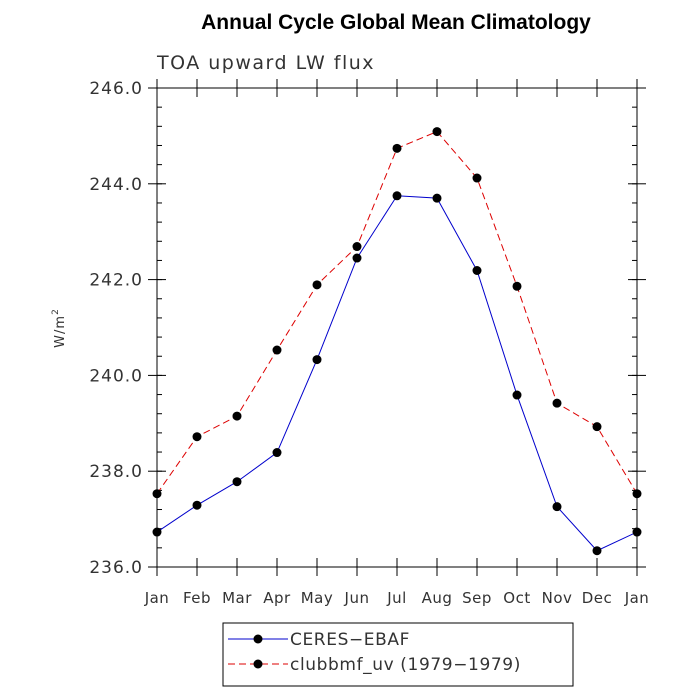 This screenshot has height=700, width=700. I want to click on y-tick-label: 238.0, so click(116, 472).